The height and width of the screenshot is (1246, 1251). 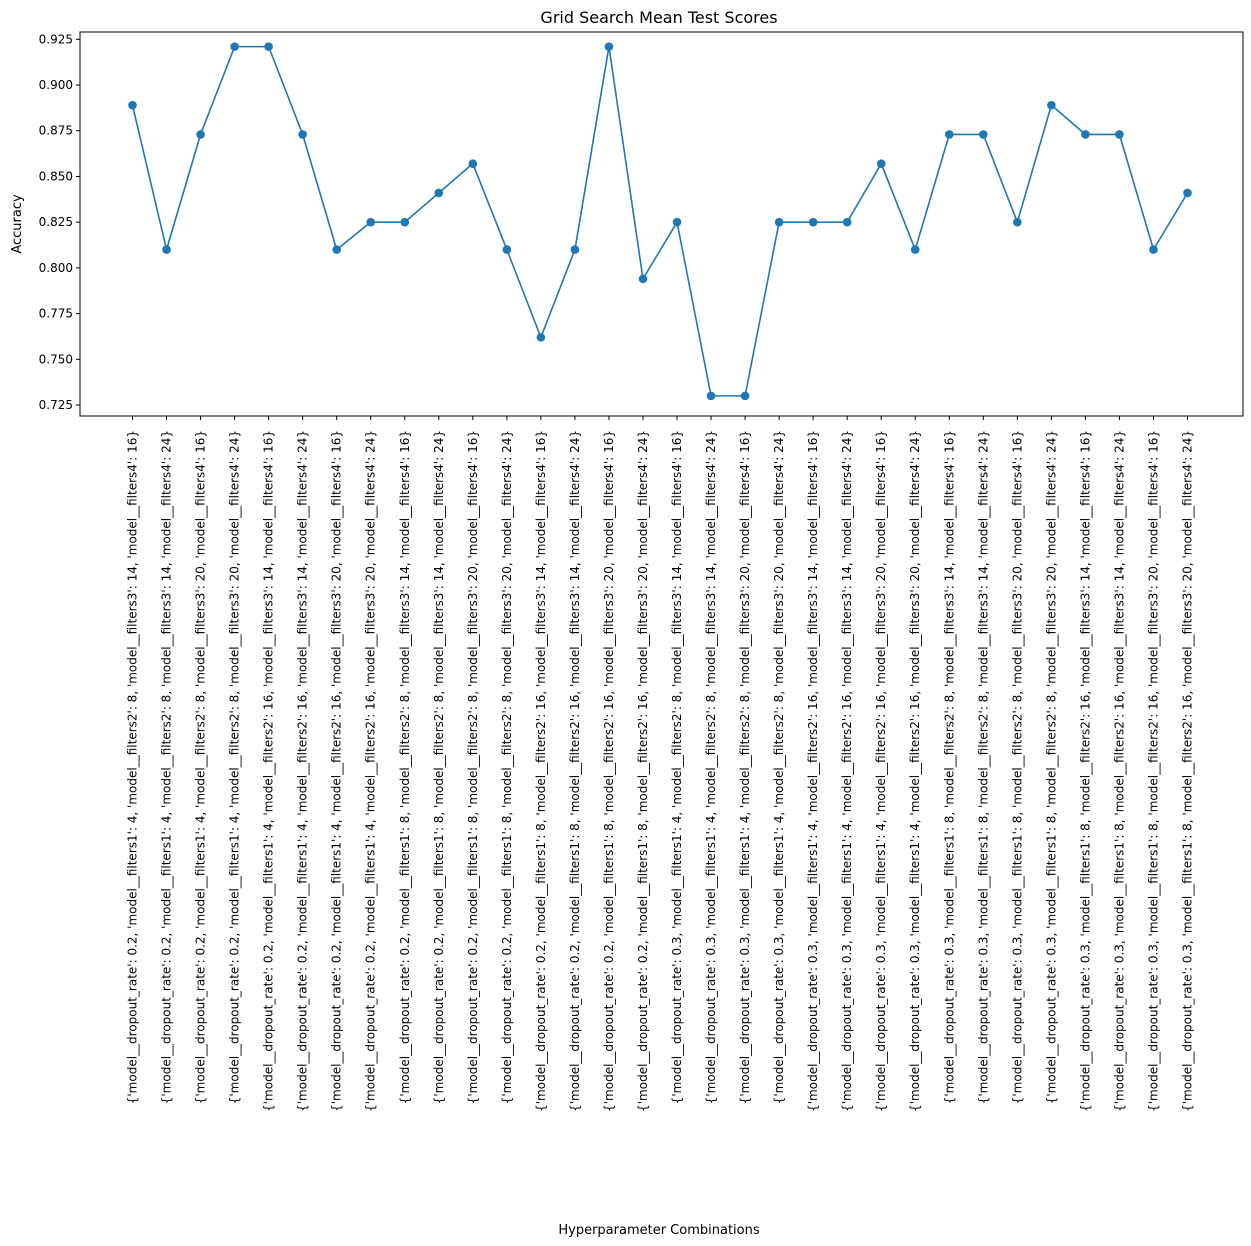 What do you see at coordinates (56, 268) in the screenshot?
I see `y-tick-label: 0.800` at bounding box center [56, 268].